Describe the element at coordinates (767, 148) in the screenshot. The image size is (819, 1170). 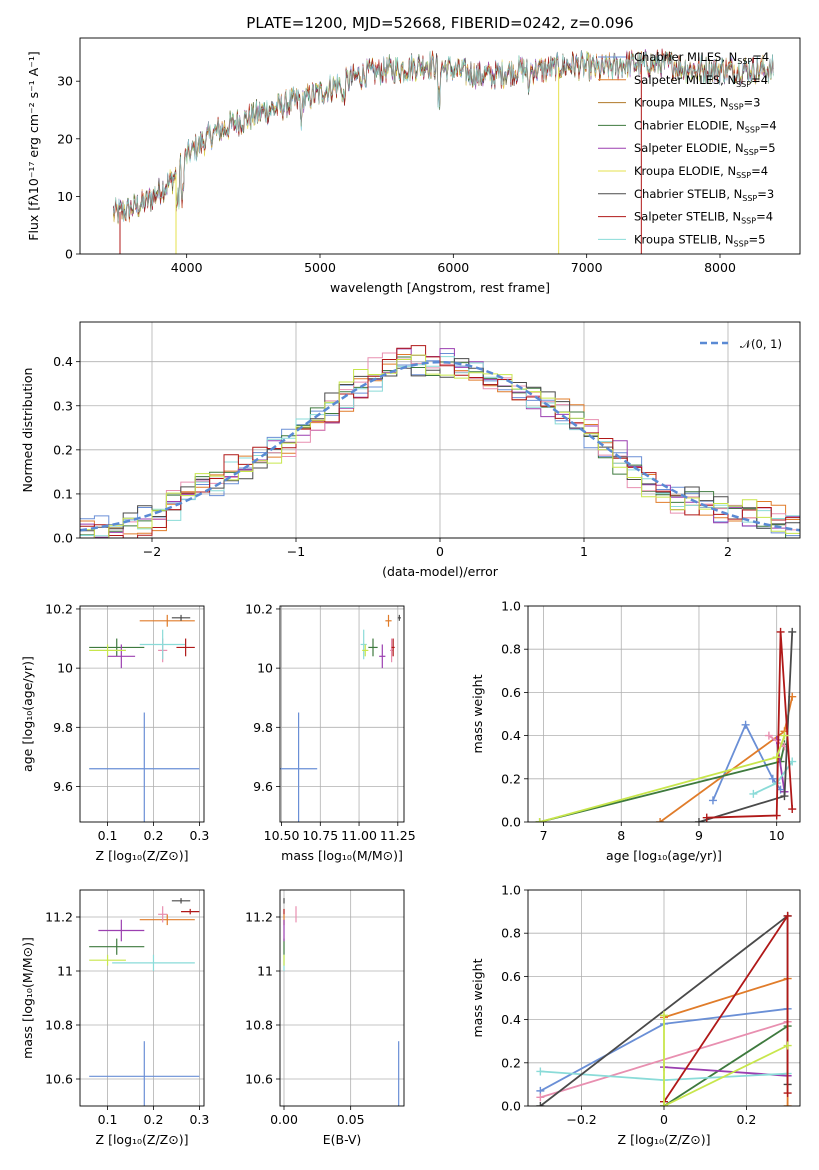
I see `legend-tail: =5` at that location.